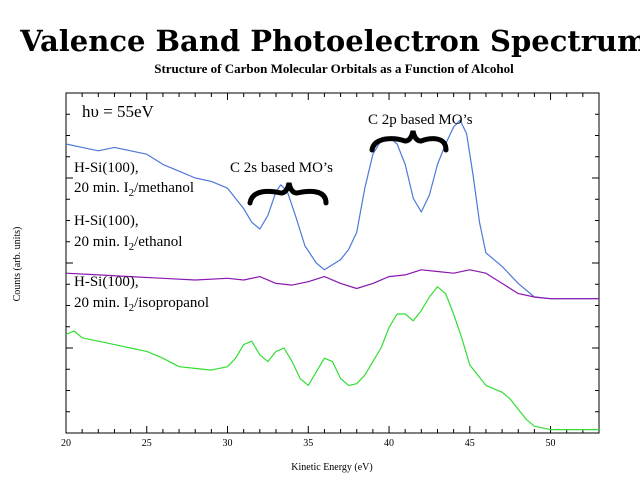 The width and height of the screenshot is (640, 480). Describe the element at coordinates (228, 443) in the screenshot. I see `x-tick-label: 30` at that location.